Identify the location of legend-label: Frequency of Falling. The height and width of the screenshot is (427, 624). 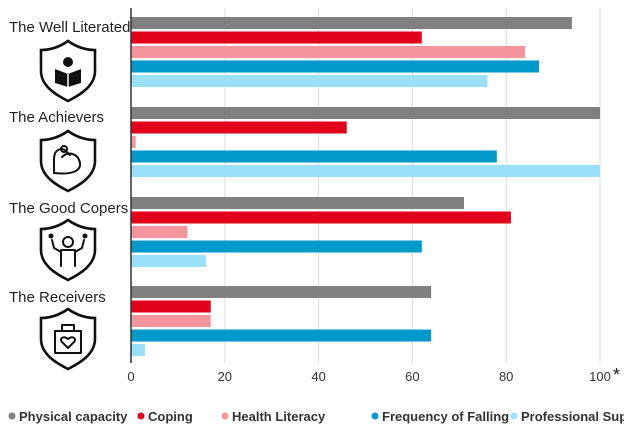
(445, 416).